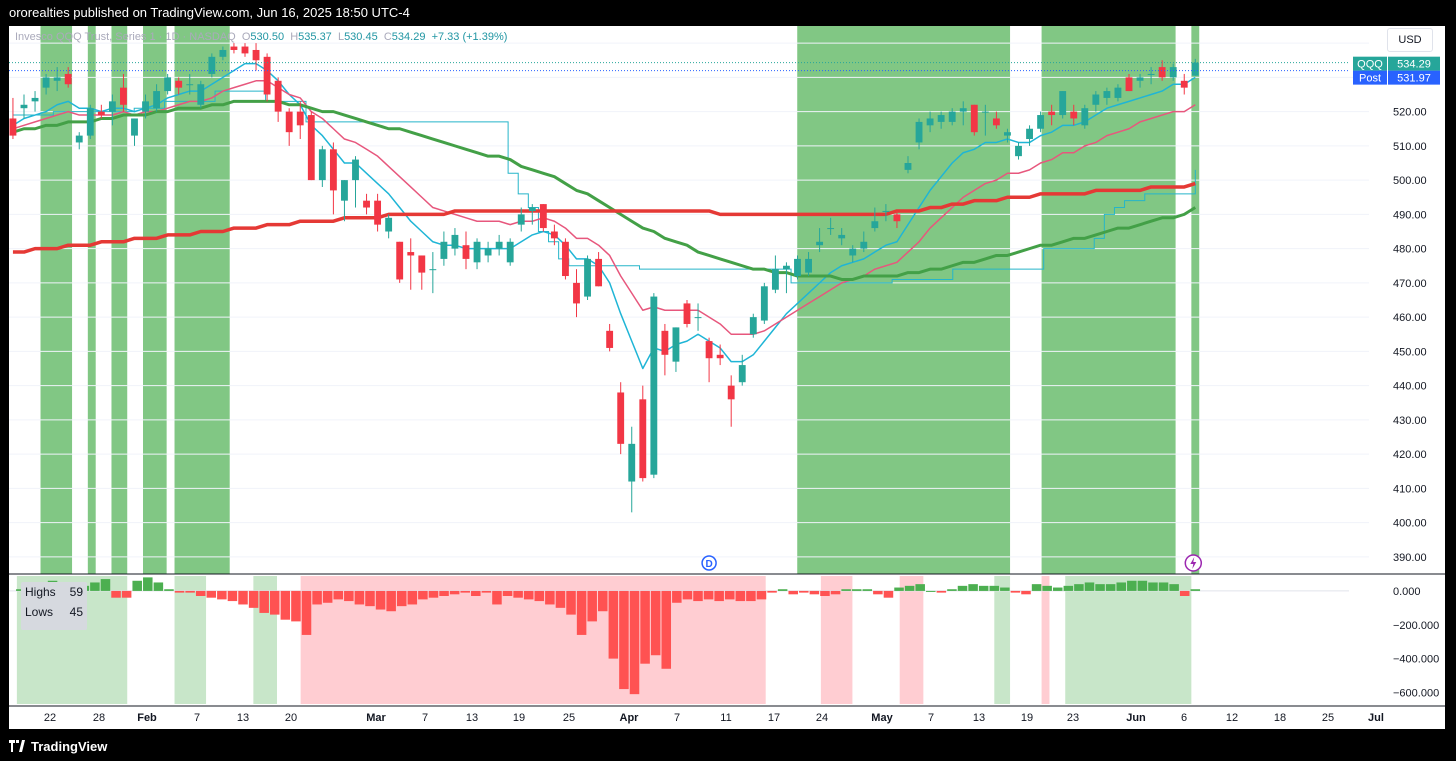 The width and height of the screenshot is (1456, 761). I want to click on x-tick-label-16: May, so click(882, 718).